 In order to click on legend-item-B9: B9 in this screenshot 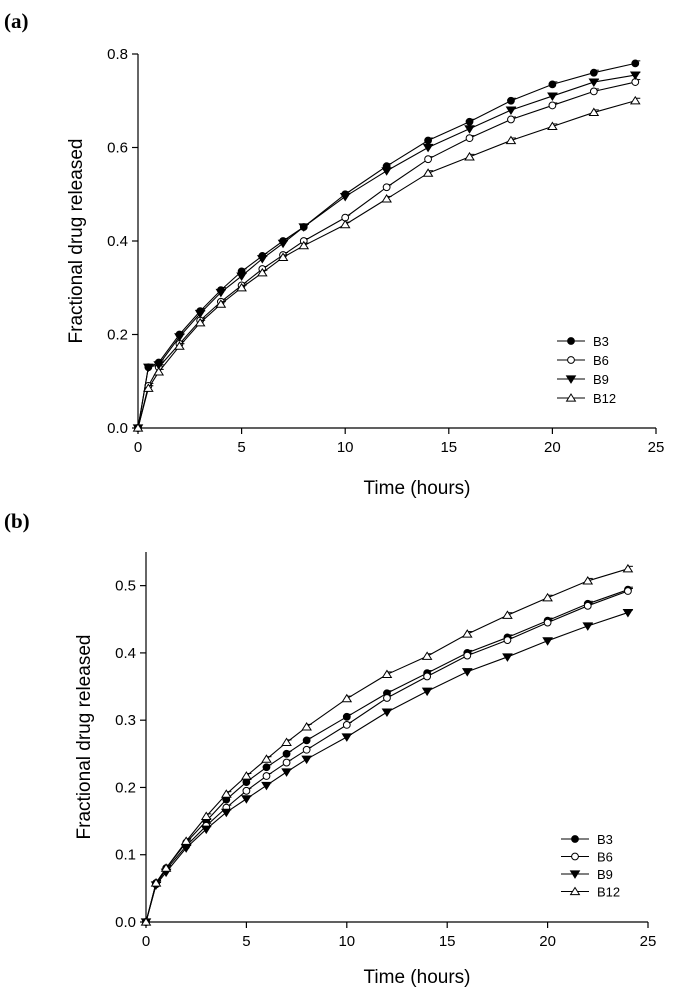, I will do `click(583, 379)`.